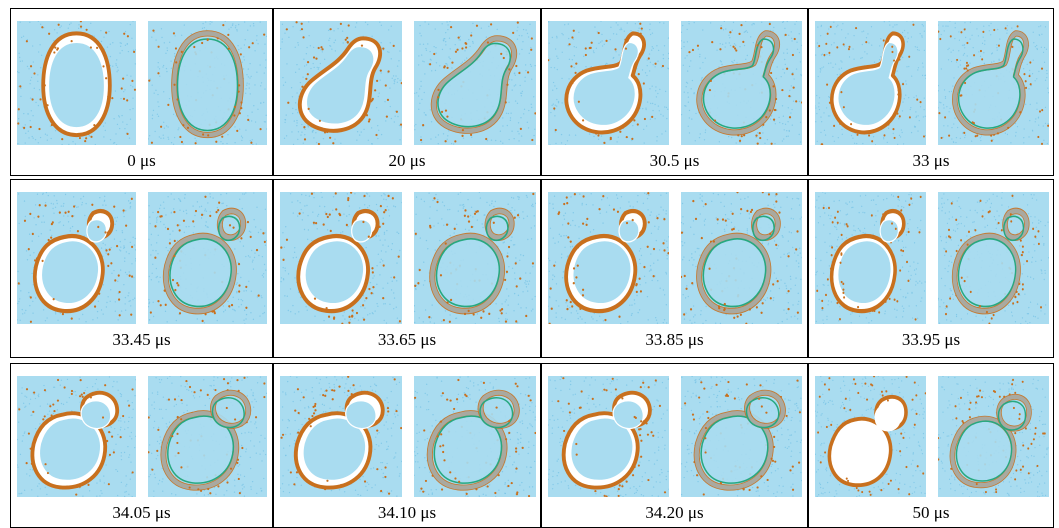 Image resolution: width=1059 pixels, height=528 pixels. Describe the element at coordinates (931, 339) in the screenshot. I see `time-label: 33.95 μs` at that location.